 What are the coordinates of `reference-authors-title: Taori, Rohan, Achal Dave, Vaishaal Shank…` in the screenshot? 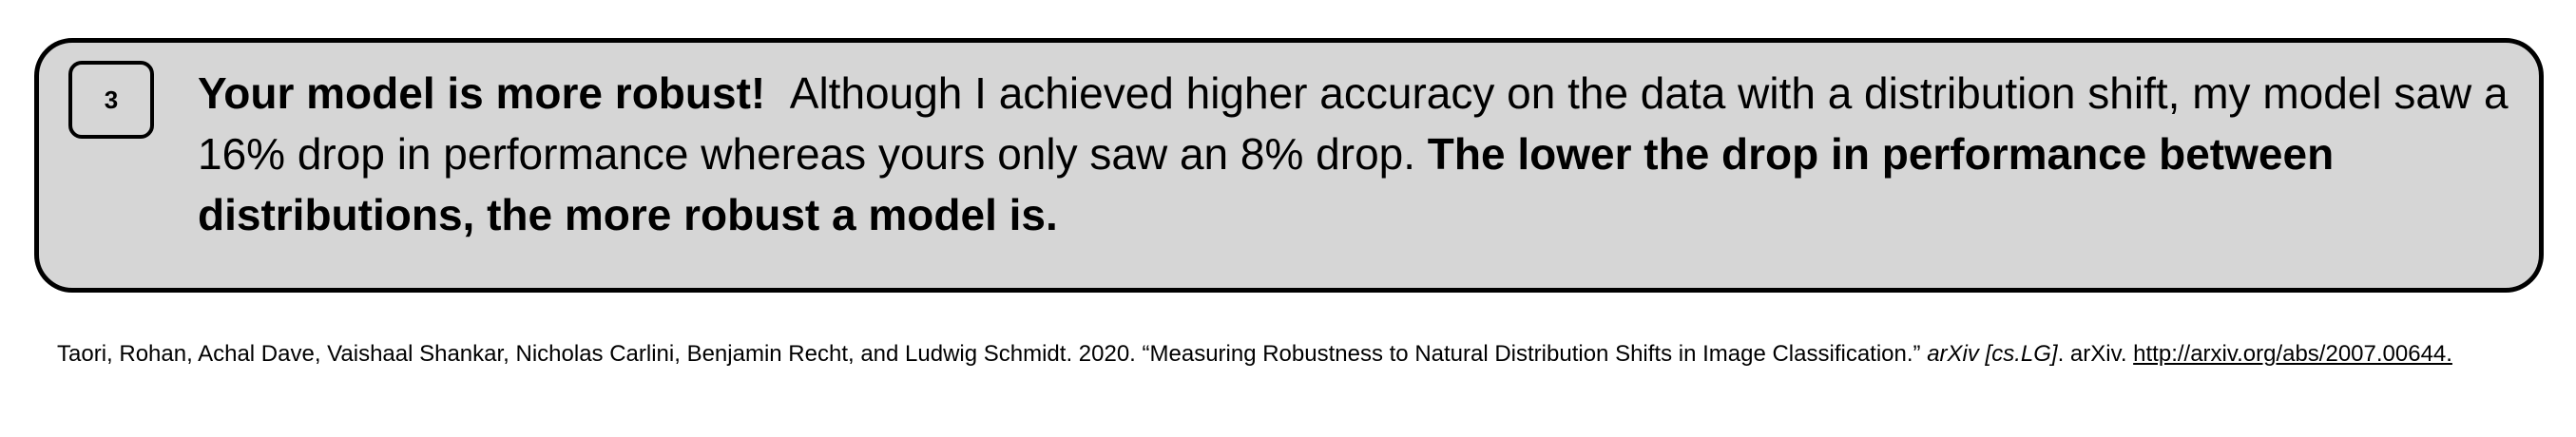 It's located at (989, 354).